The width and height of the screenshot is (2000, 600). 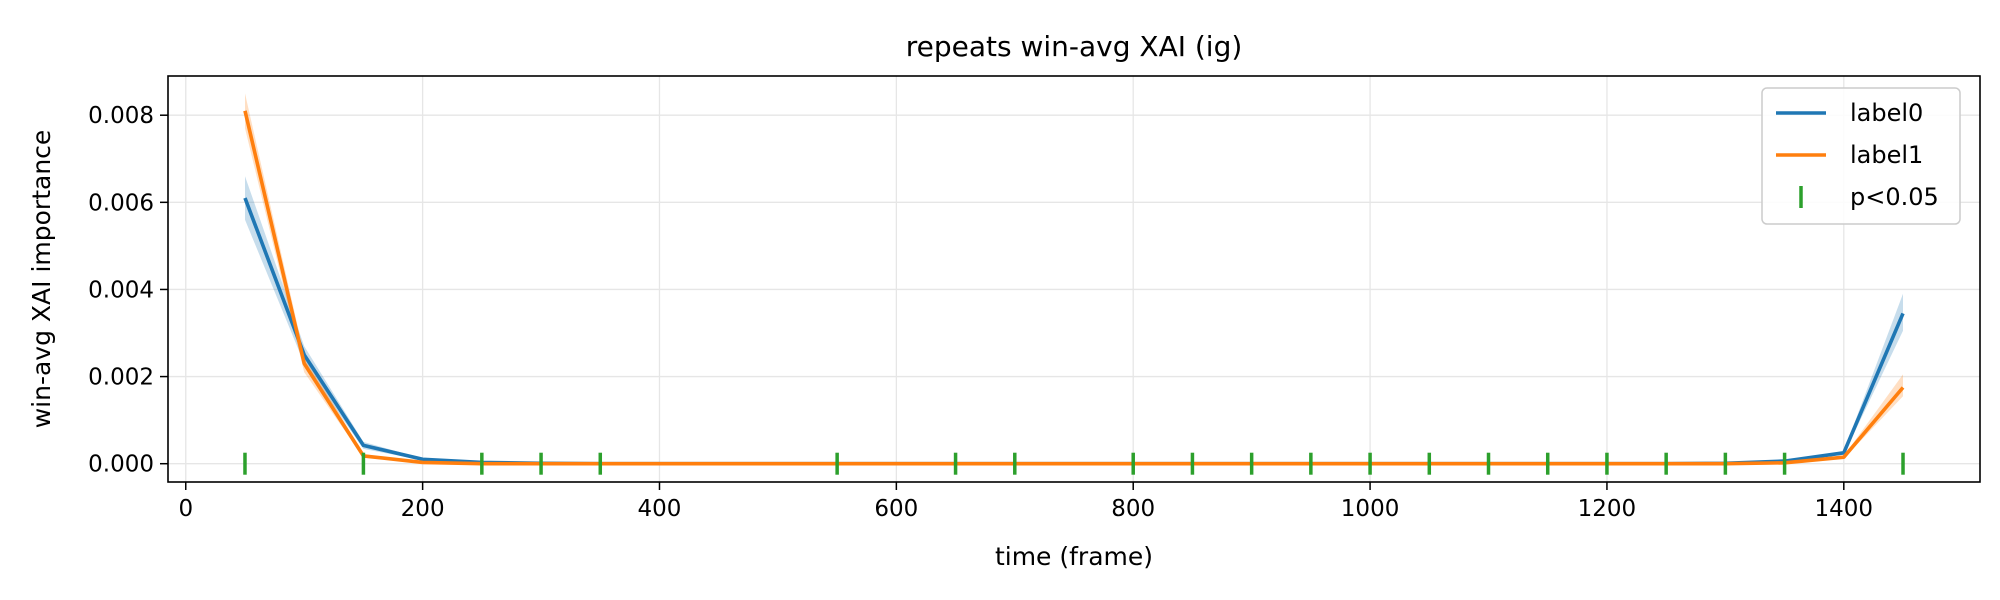 I want to click on significance-markers, so click(x=1074, y=463).